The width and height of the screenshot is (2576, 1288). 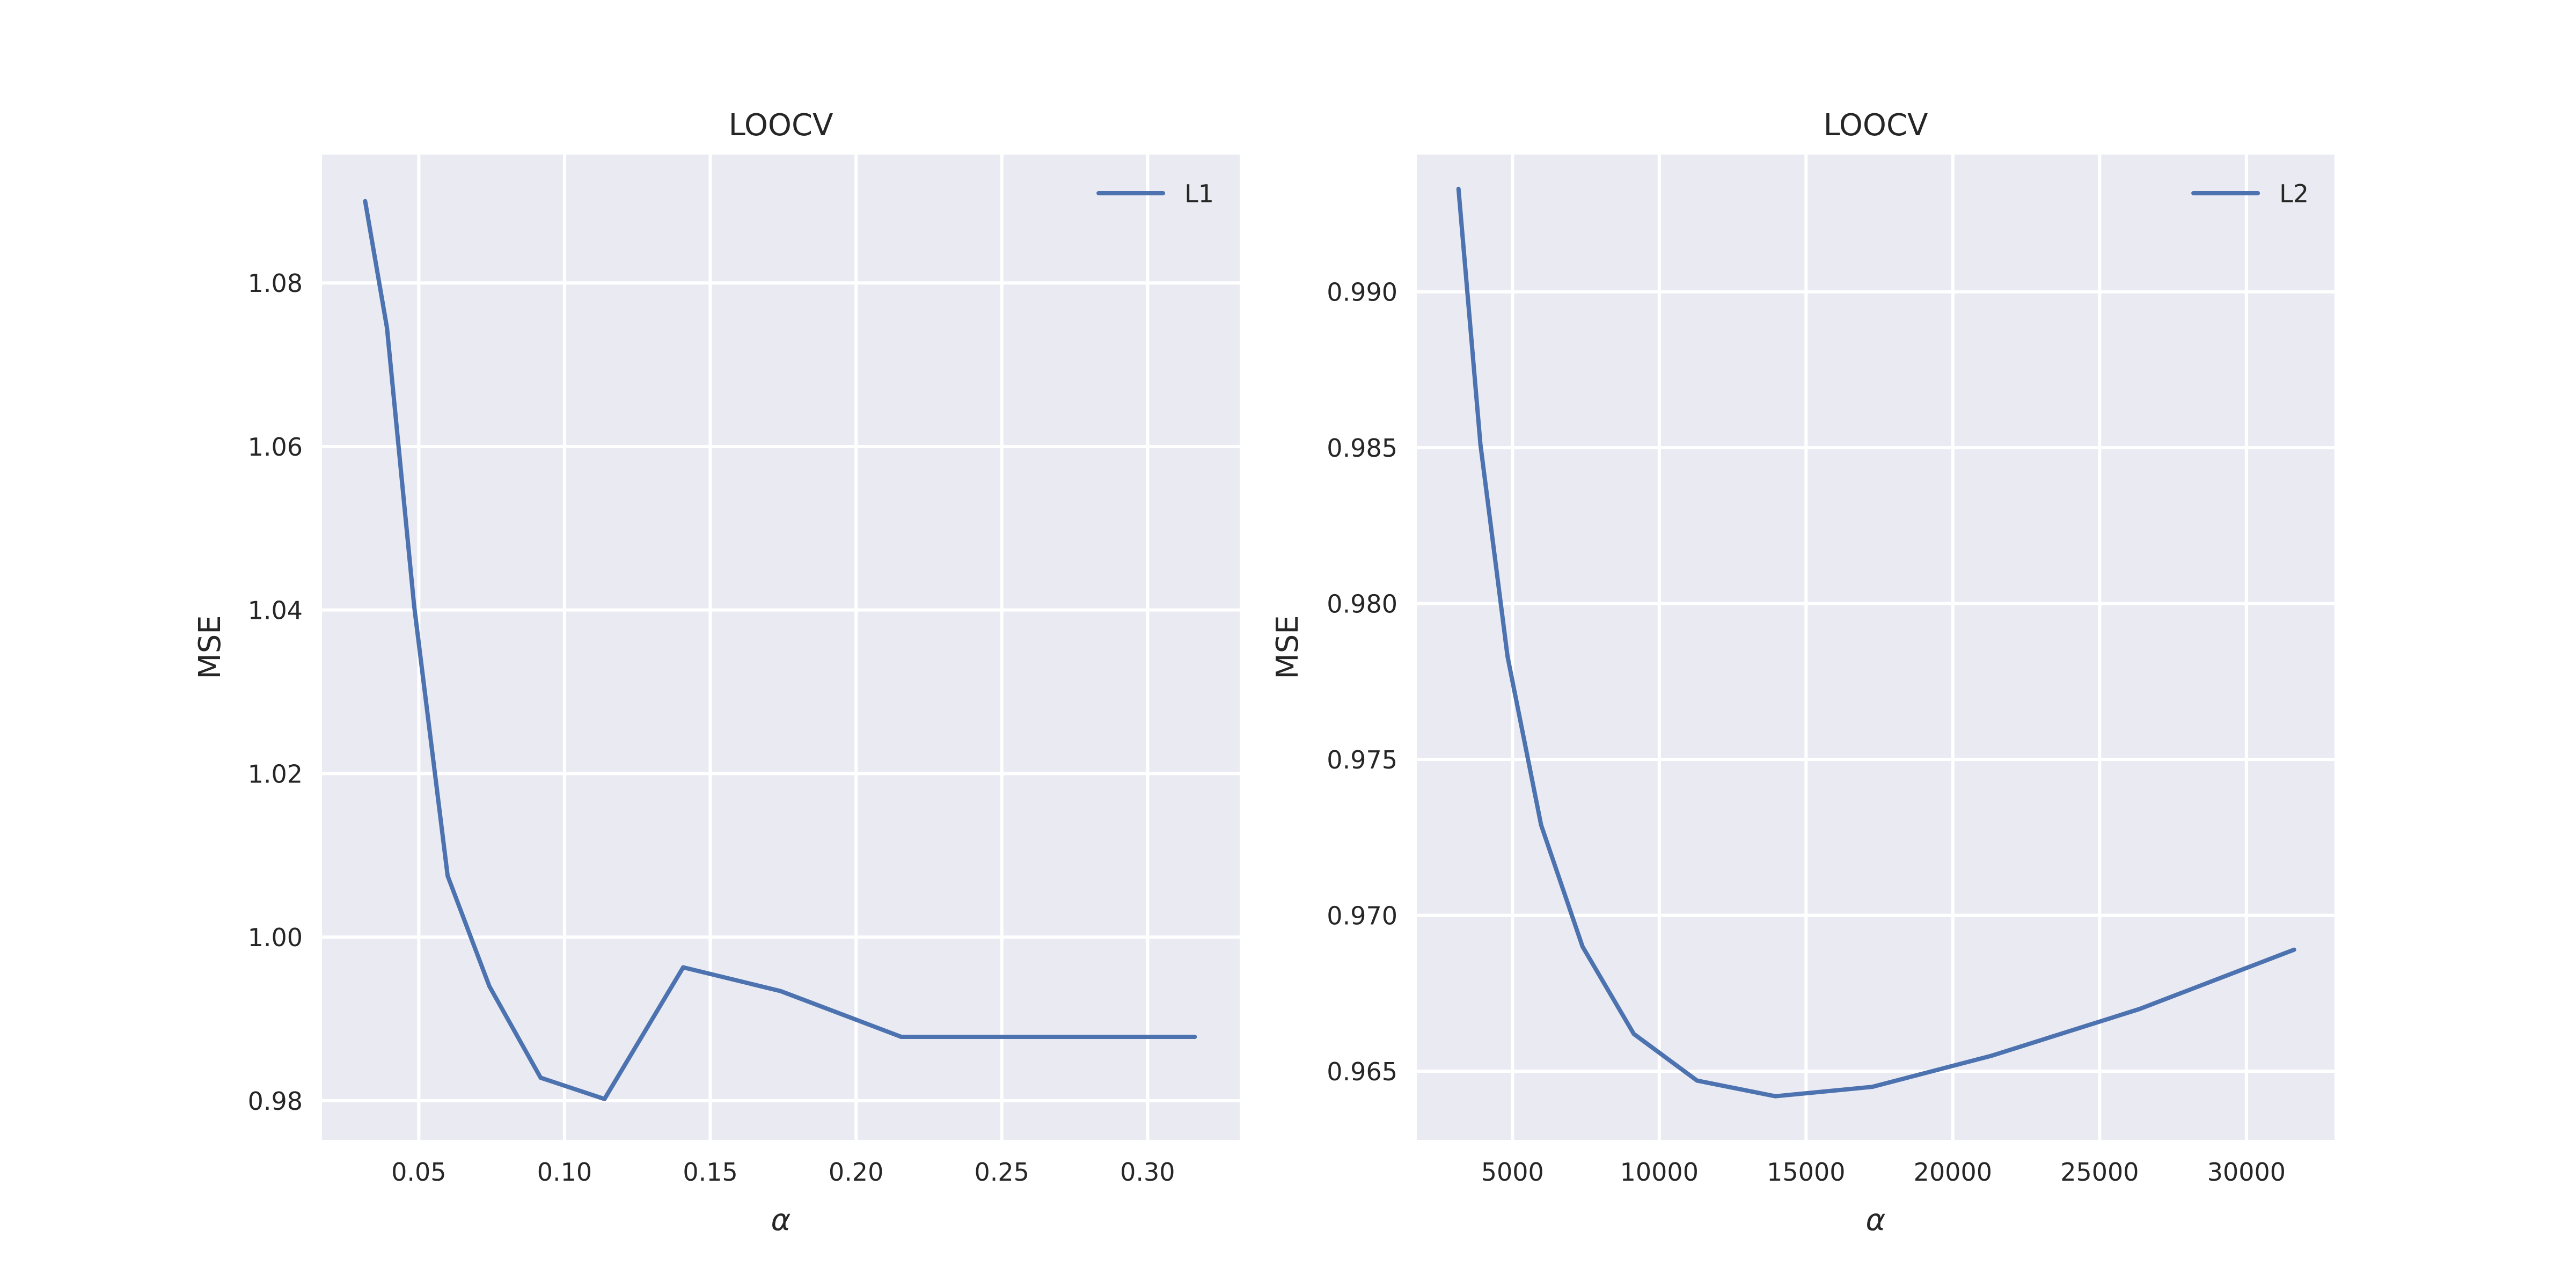 What do you see at coordinates (1199, 193) in the screenshot?
I see `legend-label: L1` at bounding box center [1199, 193].